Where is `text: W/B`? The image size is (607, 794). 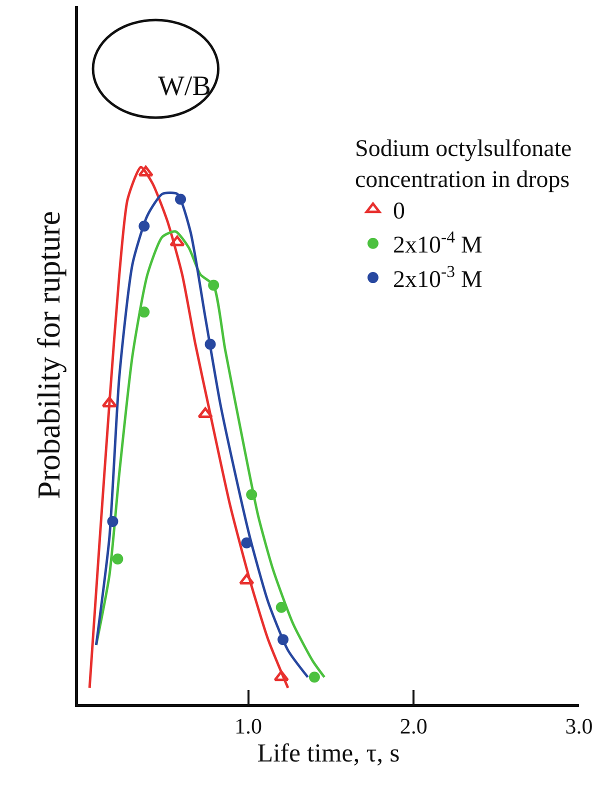 text: W/B is located at coordinates (184, 86).